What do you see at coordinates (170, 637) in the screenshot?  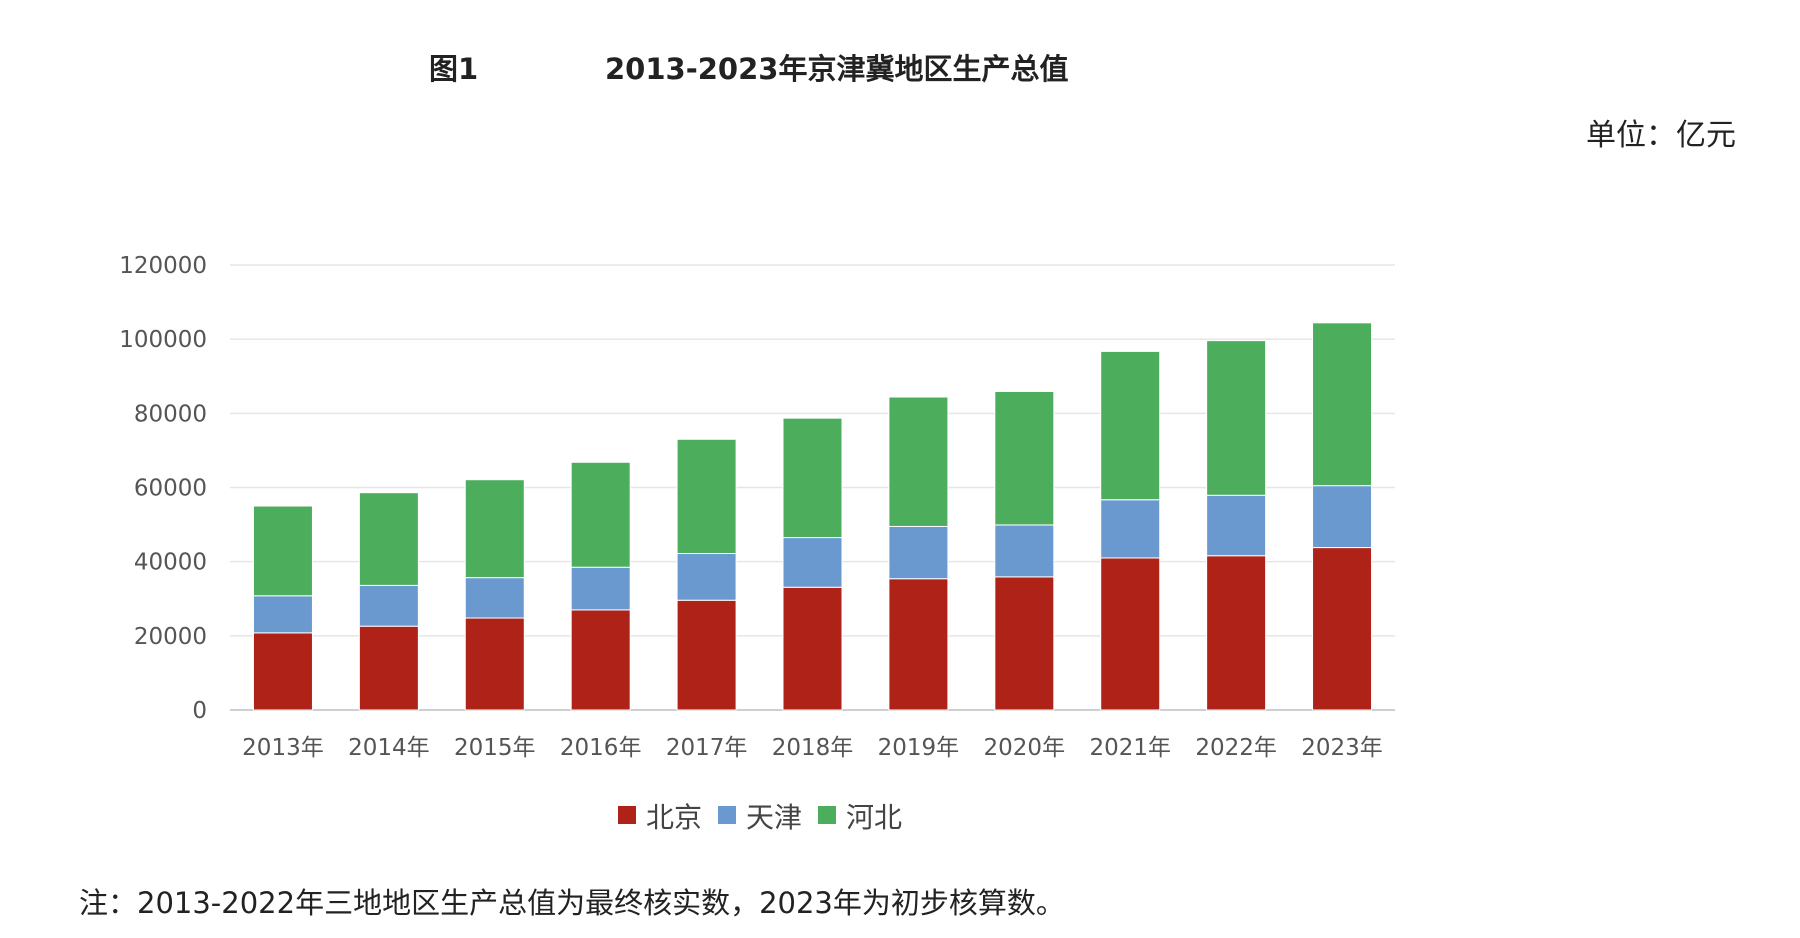 I see `y-tick-label: 20000` at bounding box center [170, 637].